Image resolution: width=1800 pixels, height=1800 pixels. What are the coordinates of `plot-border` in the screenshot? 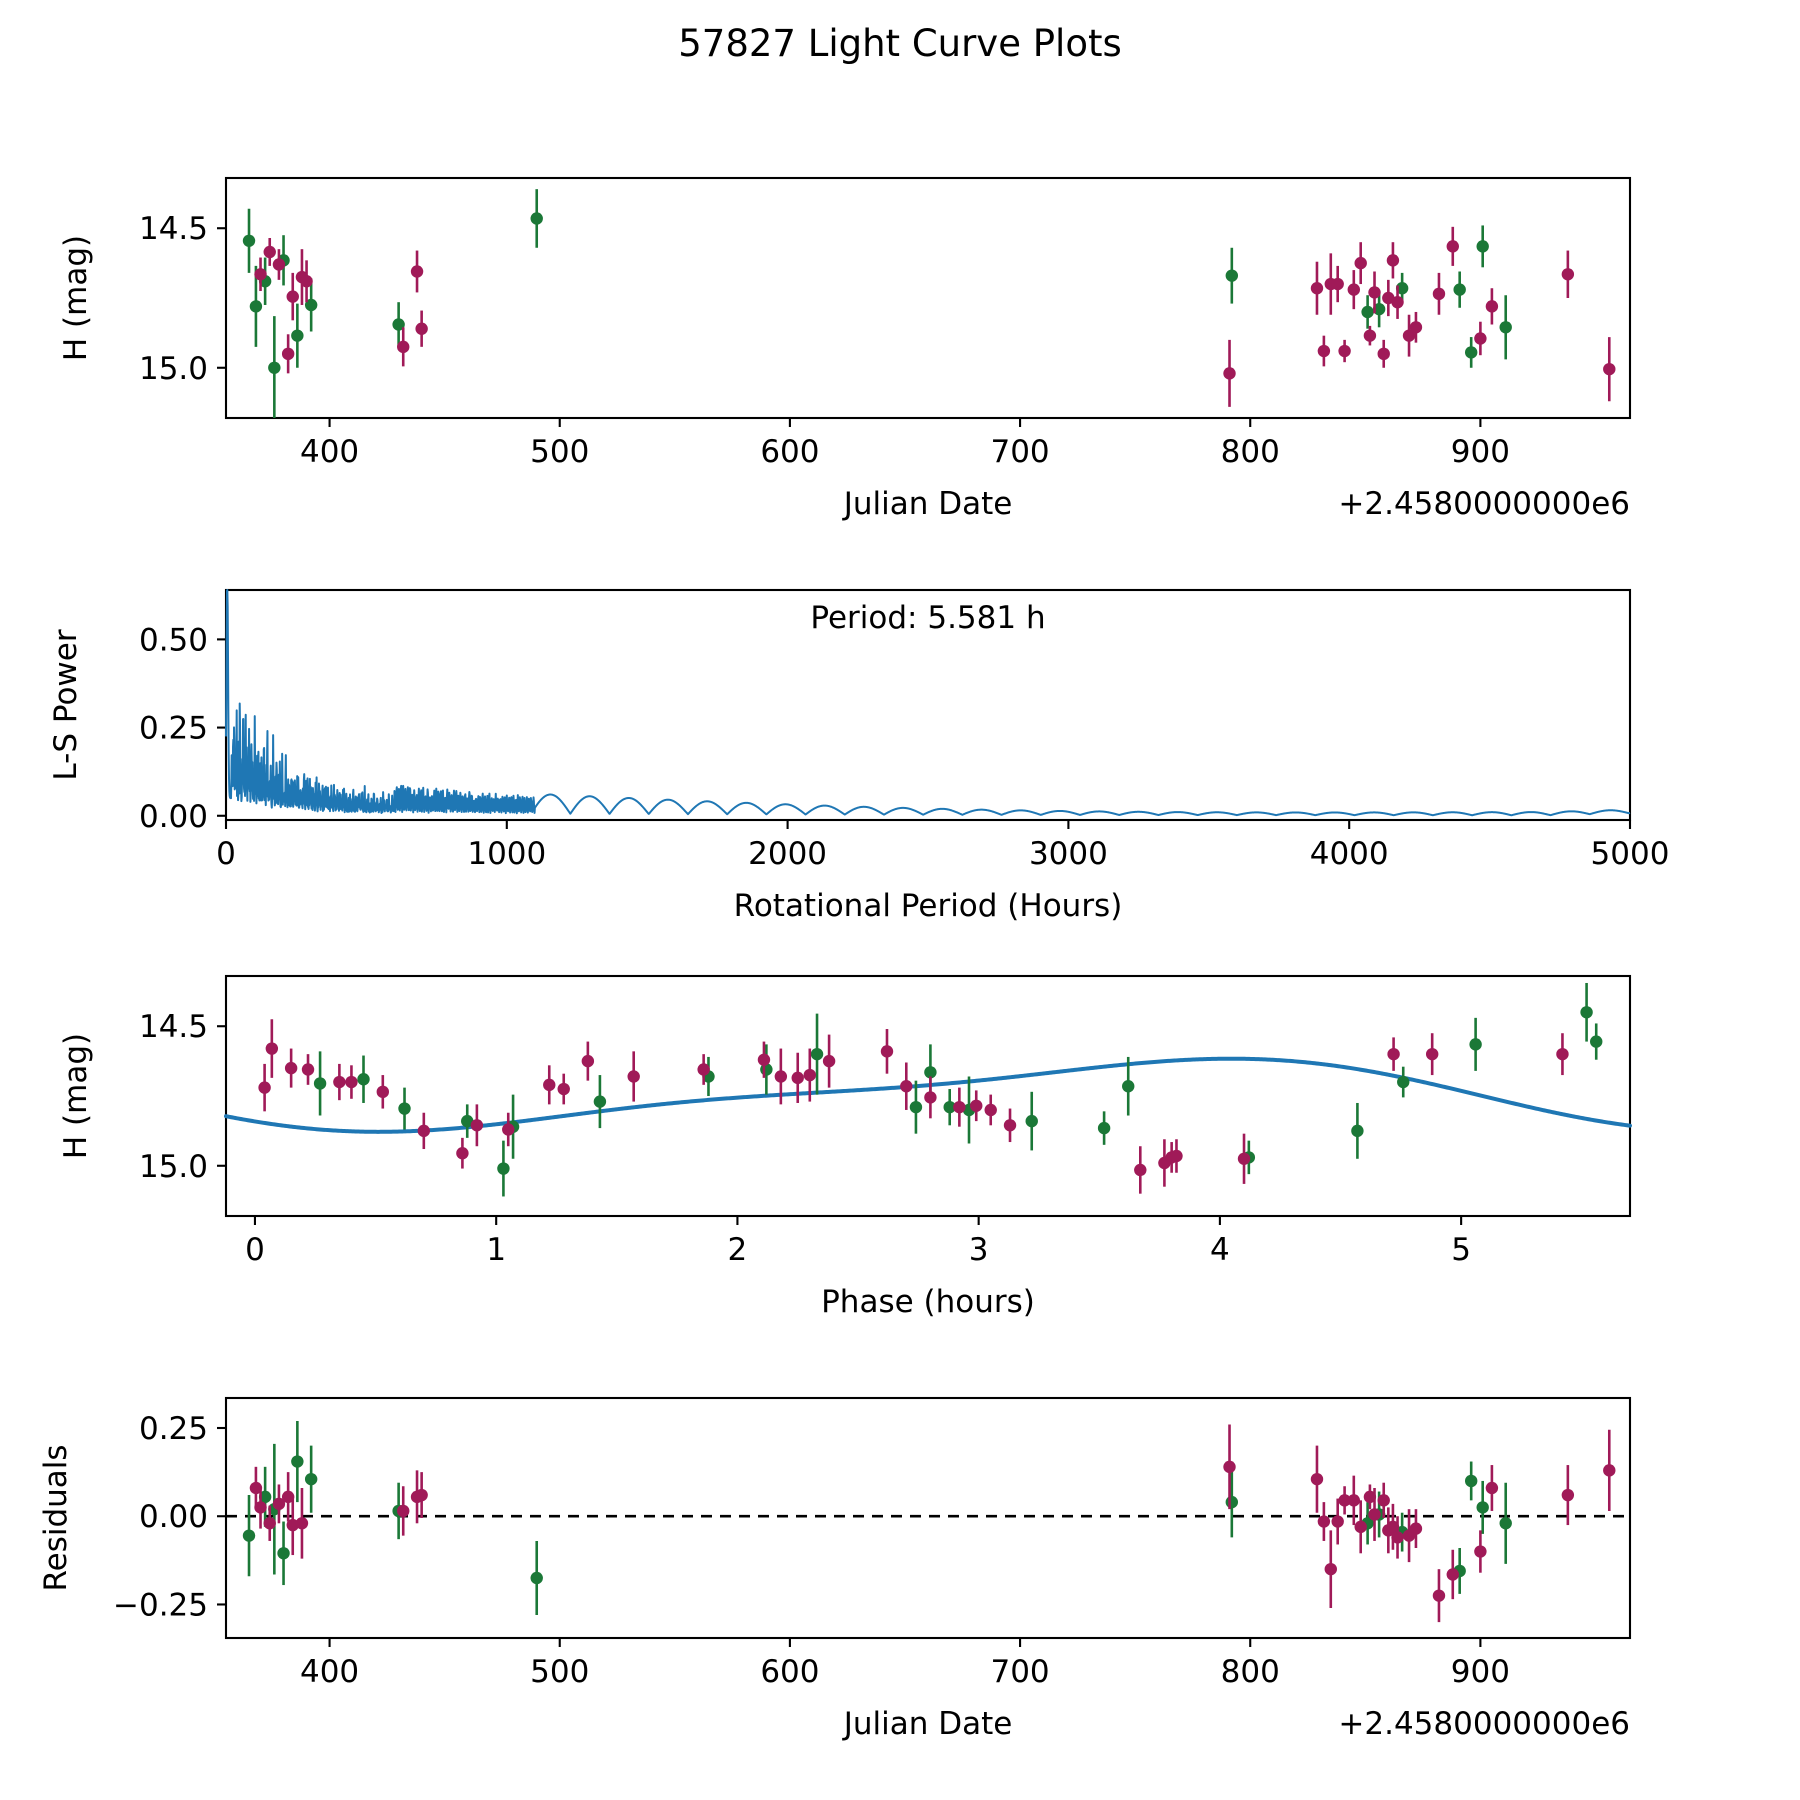 It's located at (928, 1518).